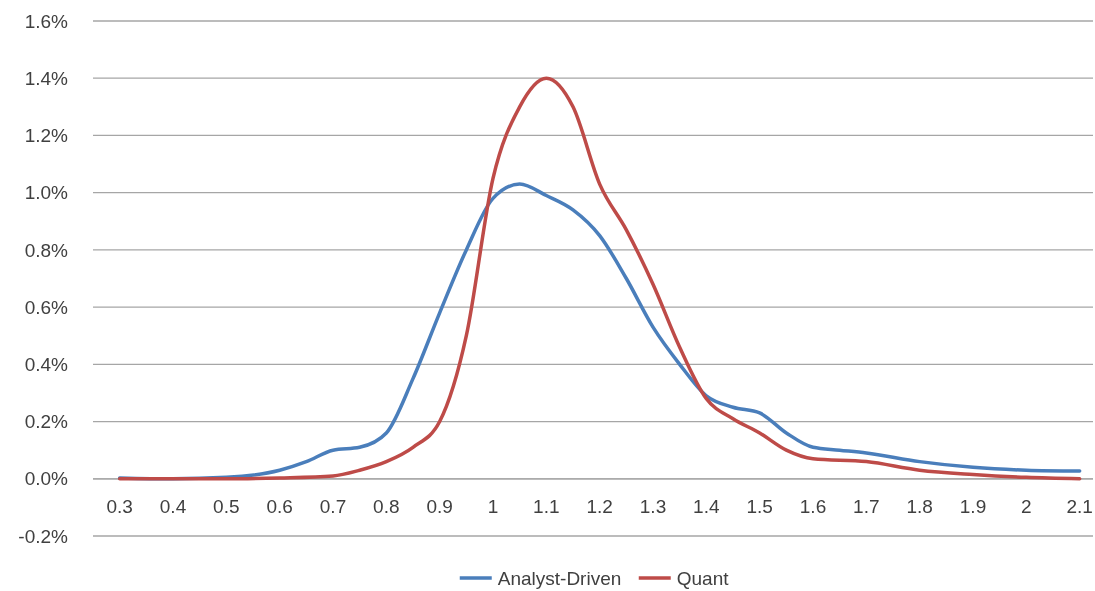 This screenshot has width=1095, height=591. What do you see at coordinates (46, 250) in the screenshot?
I see `y-tick-label: 0.8%` at bounding box center [46, 250].